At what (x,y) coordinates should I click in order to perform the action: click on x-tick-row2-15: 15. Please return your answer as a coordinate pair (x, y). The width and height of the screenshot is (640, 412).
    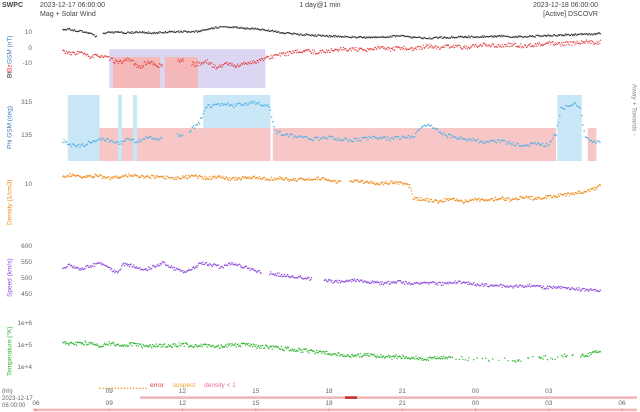
    Looking at the image, I should click on (256, 403).